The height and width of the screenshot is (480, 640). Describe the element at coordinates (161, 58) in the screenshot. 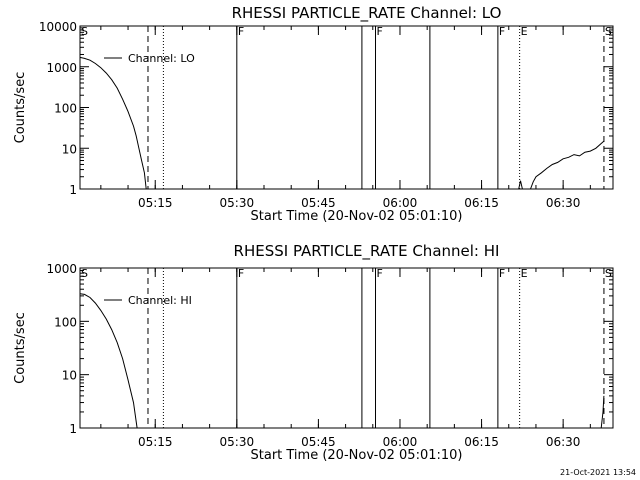

I see `legend-label: Channel: LO` at that location.